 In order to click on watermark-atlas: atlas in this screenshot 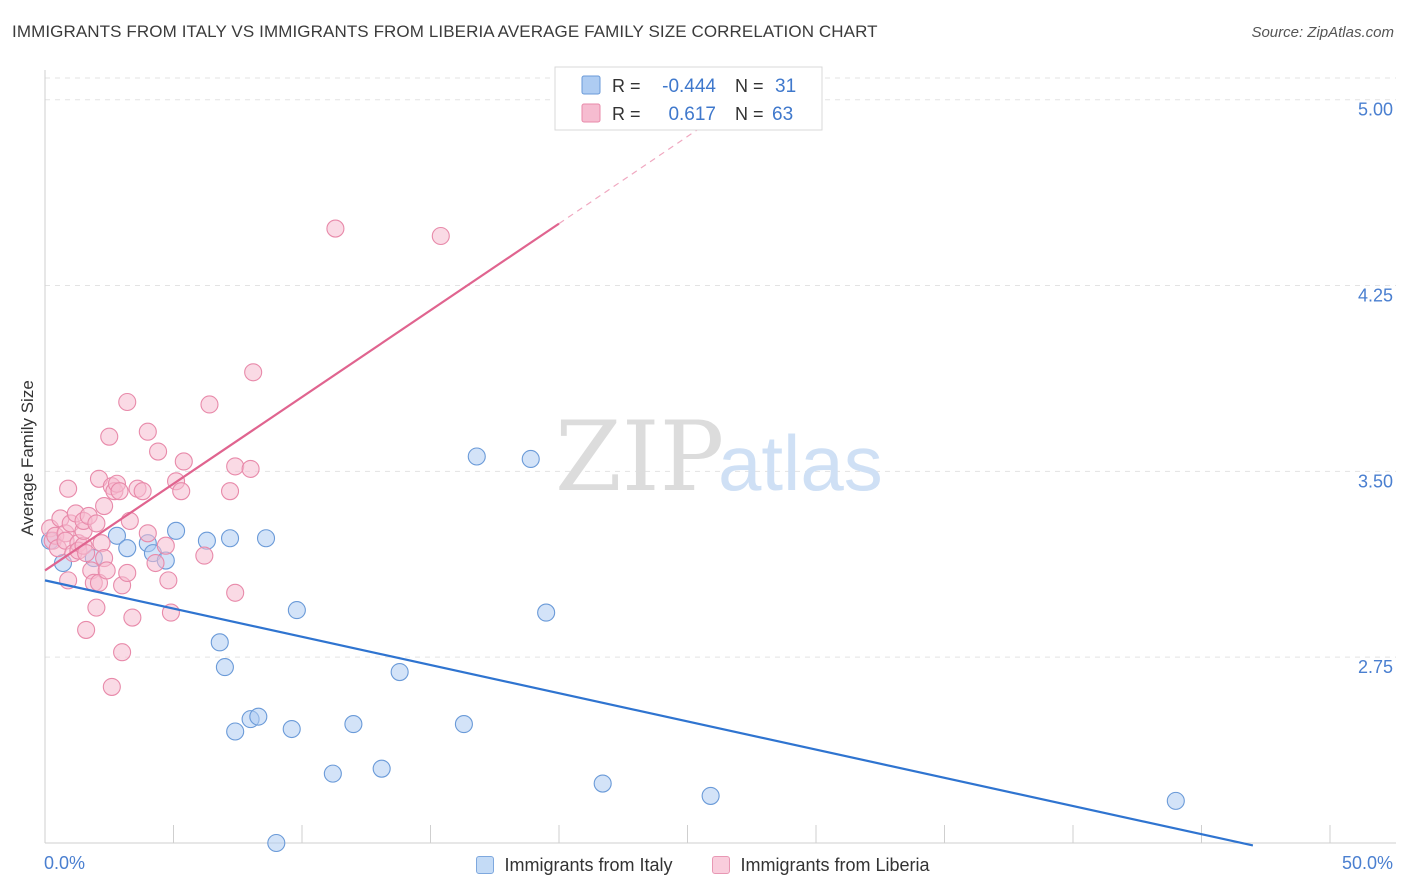, I will do `click(800, 463)`.